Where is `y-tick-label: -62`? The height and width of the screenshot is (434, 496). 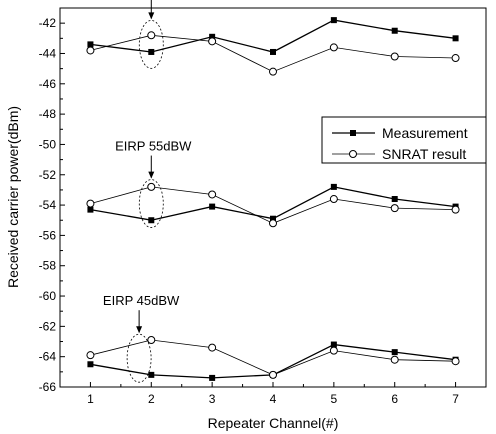
y-tick-label: -62 is located at coordinates (48, 326).